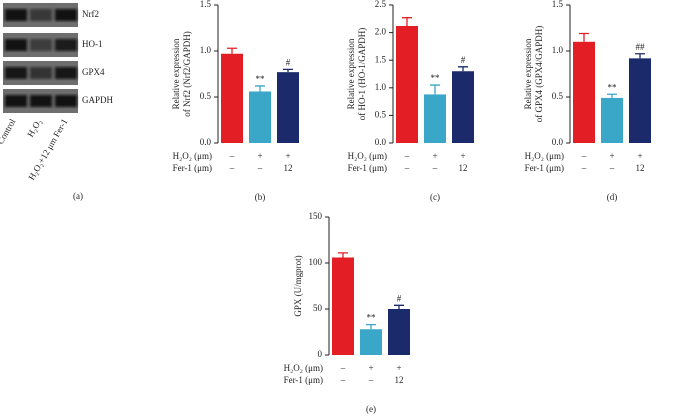  Describe the element at coordinates (371, 409) in the screenshot. I see `panel-label: (e)` at that location.